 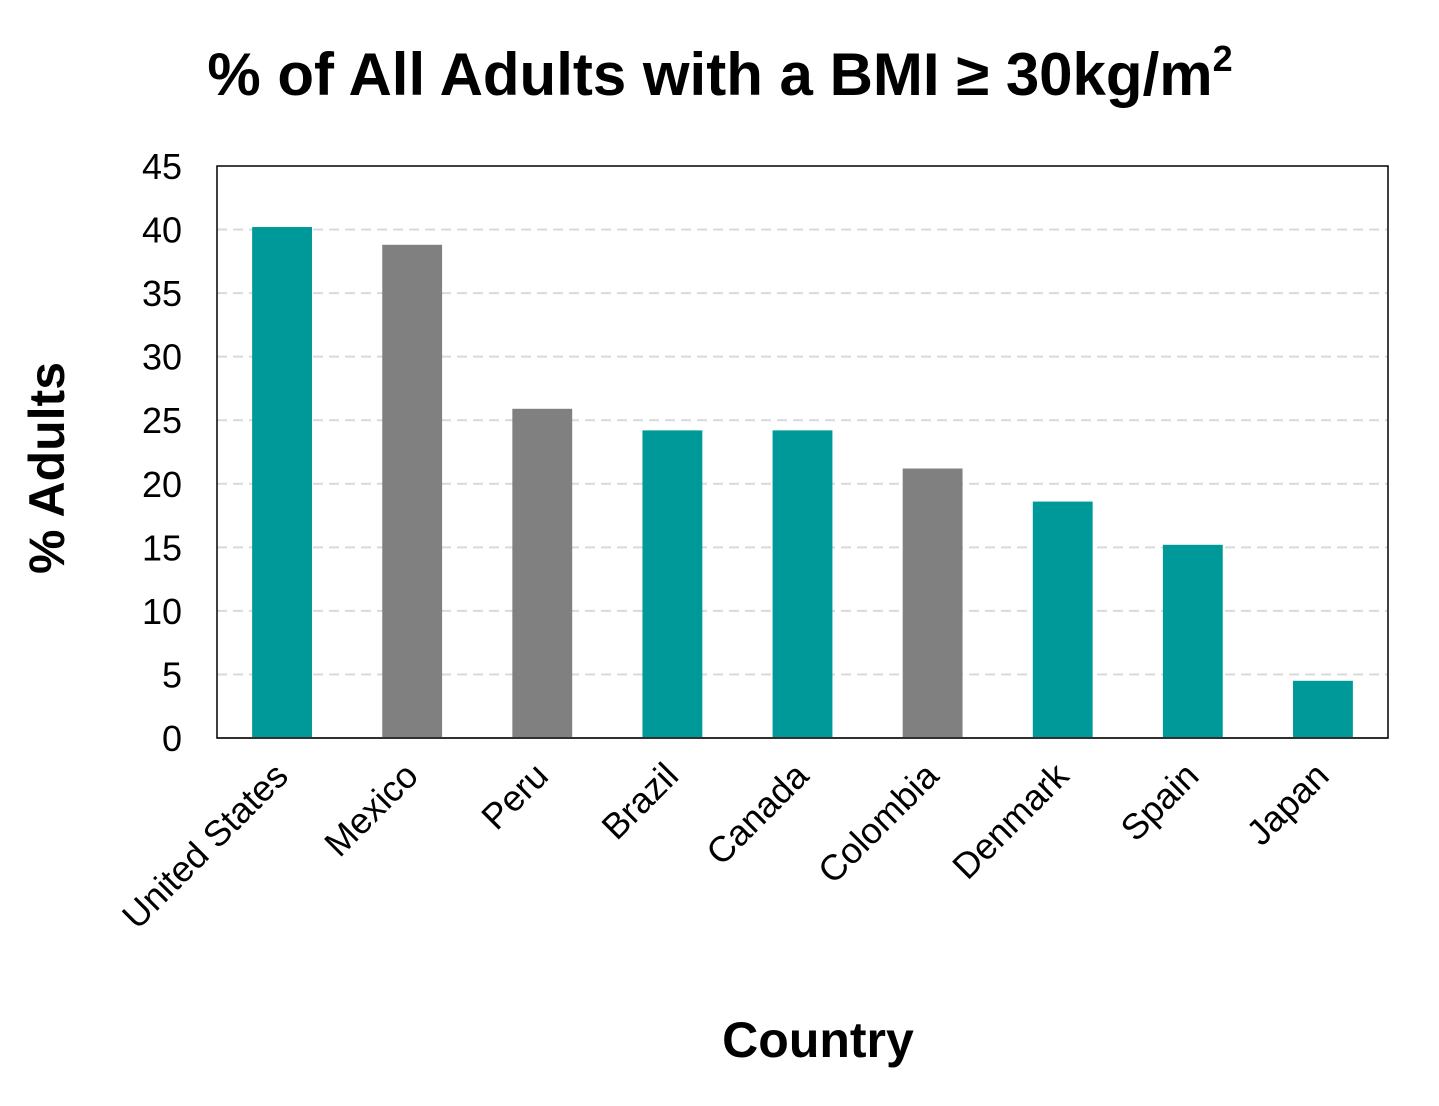 I want to click on chart-title-superscript: 2, so click(x=1223, y=58).